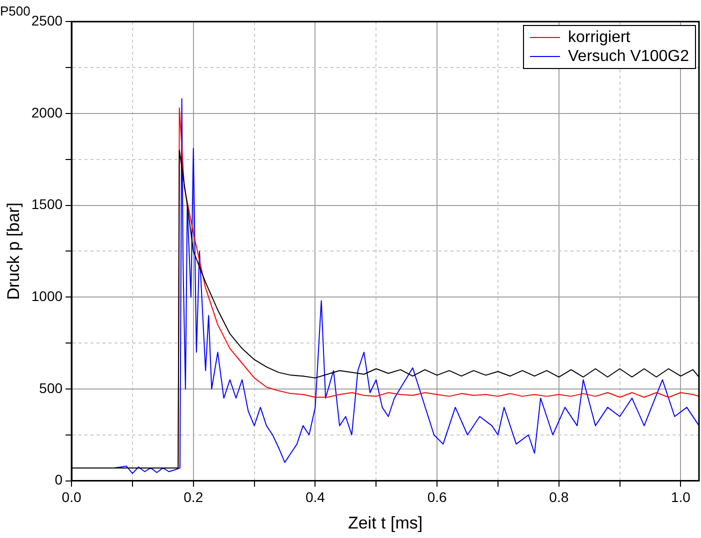 The height and width of the screenshot is (538, 701). I want to click on chart-title: P500, so click(15, 10).